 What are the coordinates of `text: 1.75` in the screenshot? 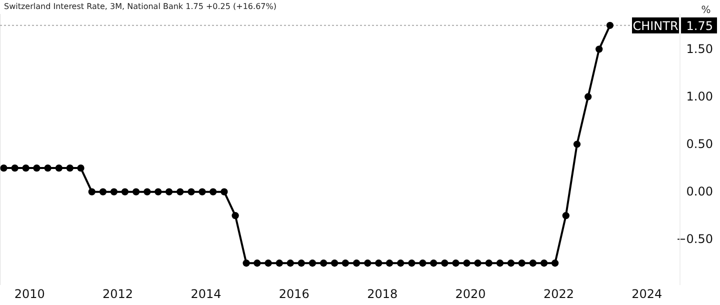 It's located at (699, 25).